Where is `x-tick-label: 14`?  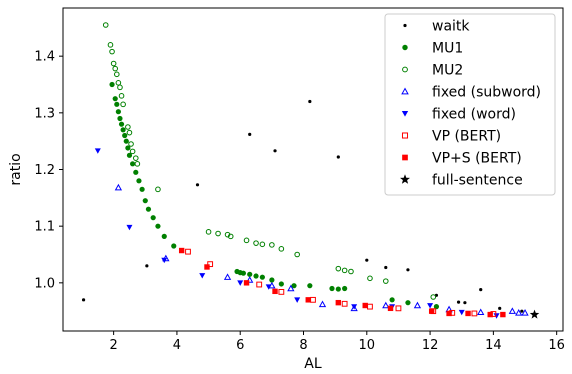 x-tick-label: 14 is located at coordinates (493, 345).